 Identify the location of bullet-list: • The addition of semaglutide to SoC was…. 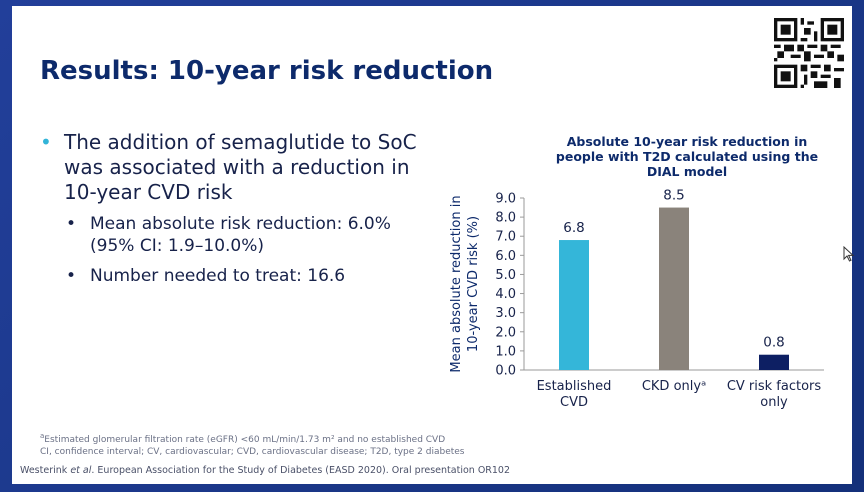
(230, 212).